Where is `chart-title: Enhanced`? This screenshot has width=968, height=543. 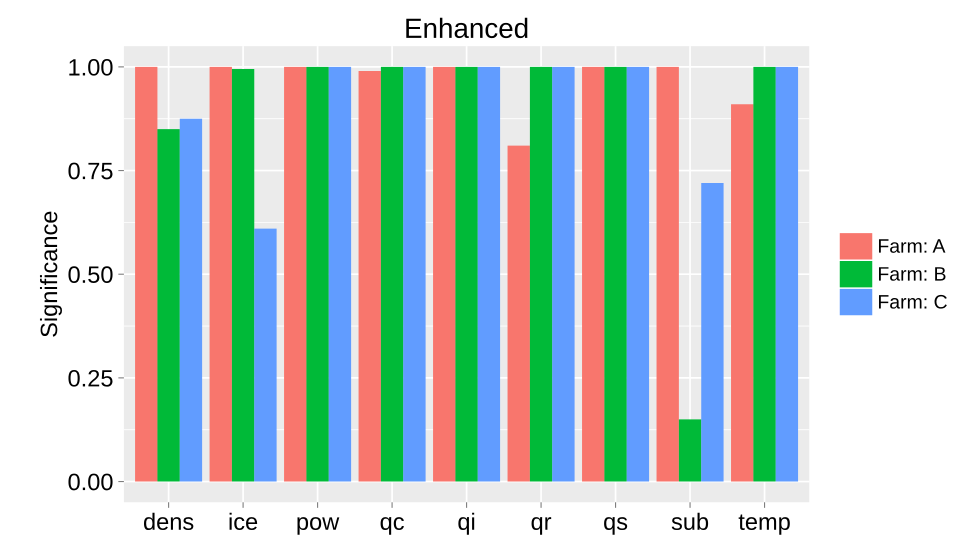 chart-title: Enhanced is located at coordinates (467, 28).